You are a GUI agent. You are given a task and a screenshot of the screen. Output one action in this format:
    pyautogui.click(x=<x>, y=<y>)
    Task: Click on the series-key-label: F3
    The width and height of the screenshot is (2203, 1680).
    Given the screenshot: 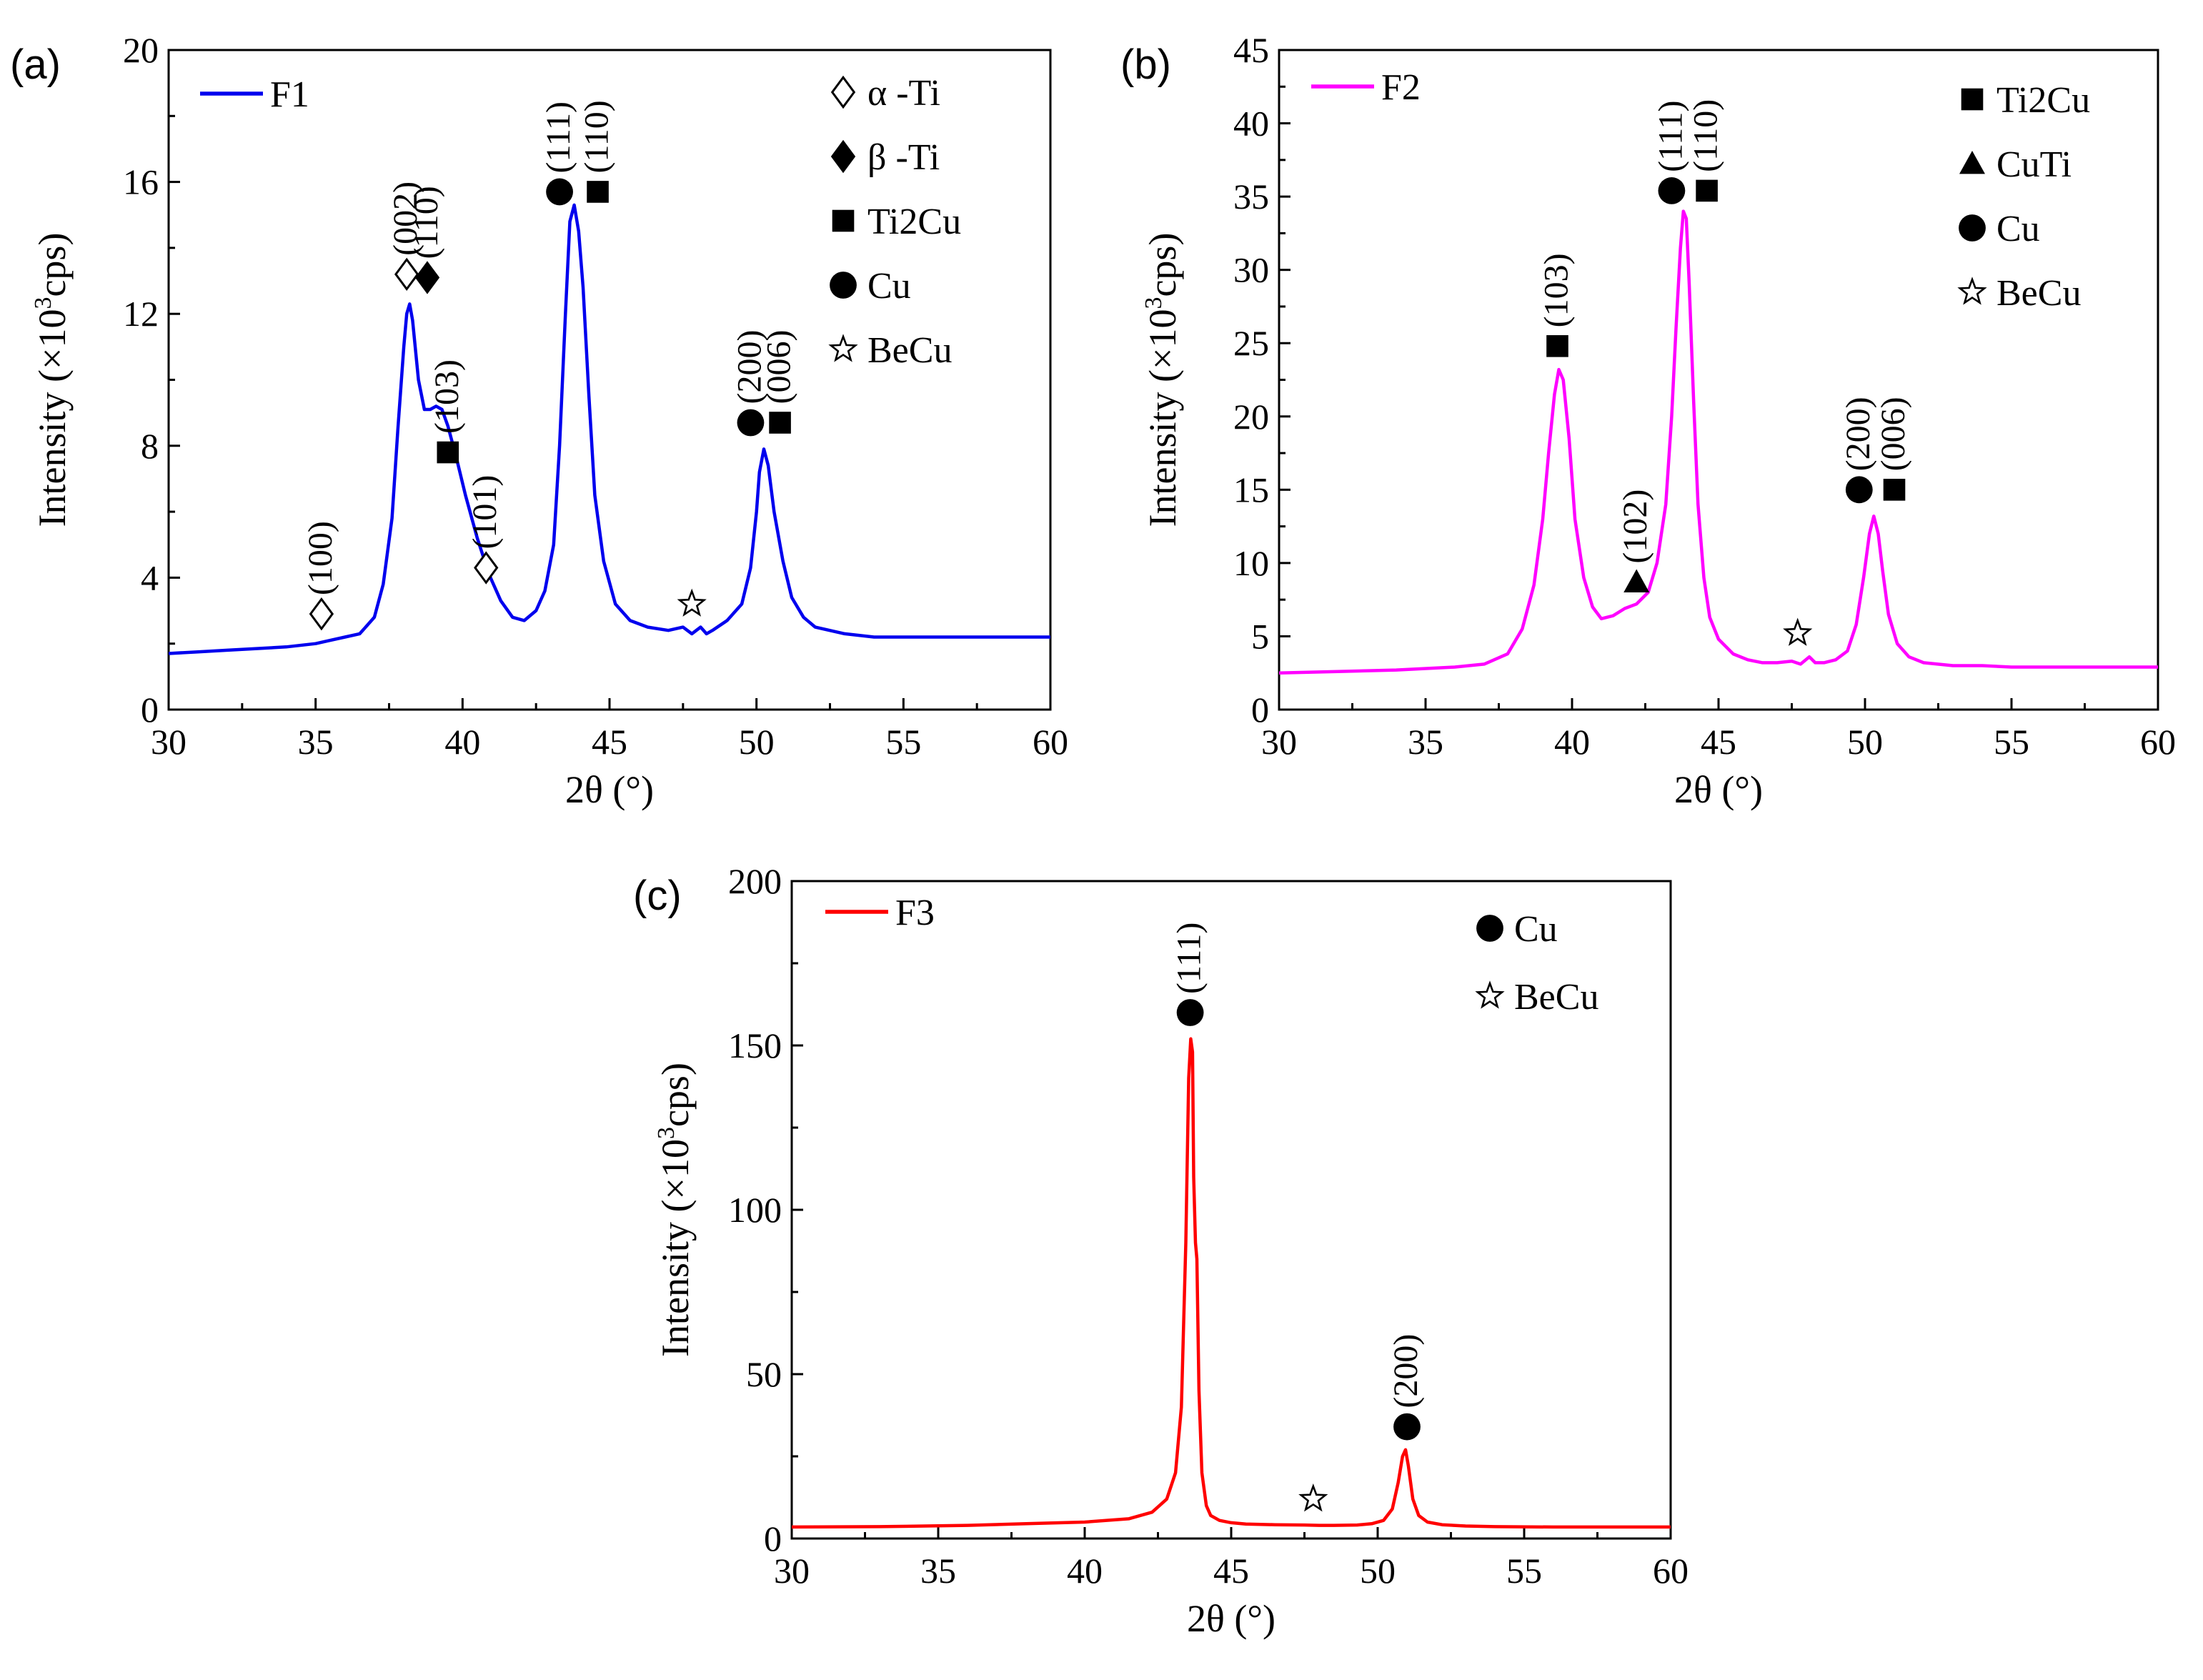 What is the action you would take?
    pyautogui.click(x=915, y=913)
    